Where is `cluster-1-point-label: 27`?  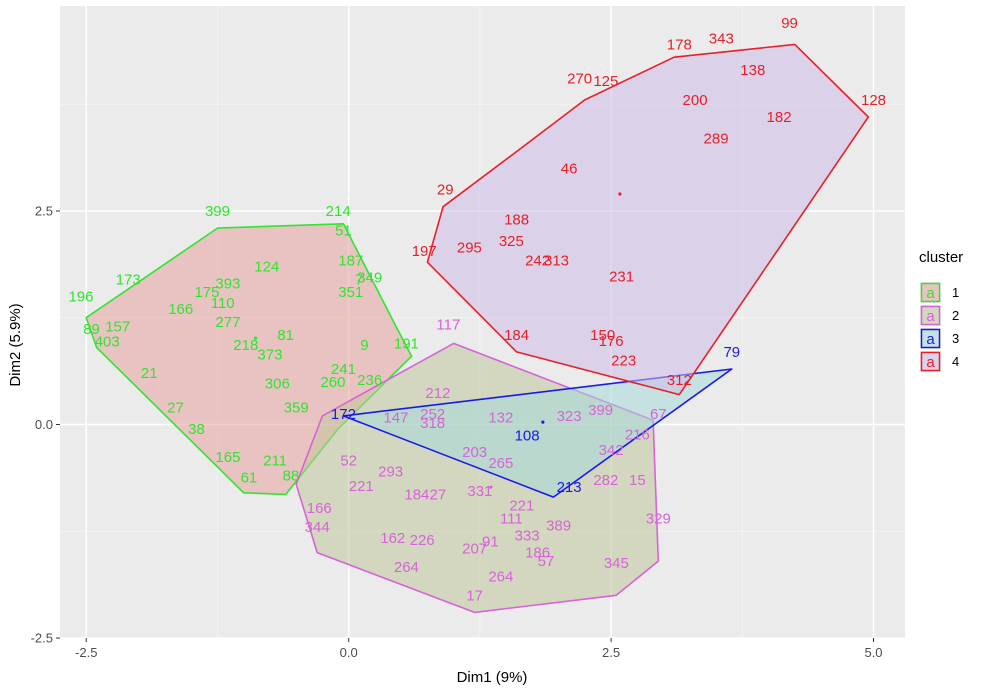
cluster-1-point-label: 27 is located at coordinates (175, 407).